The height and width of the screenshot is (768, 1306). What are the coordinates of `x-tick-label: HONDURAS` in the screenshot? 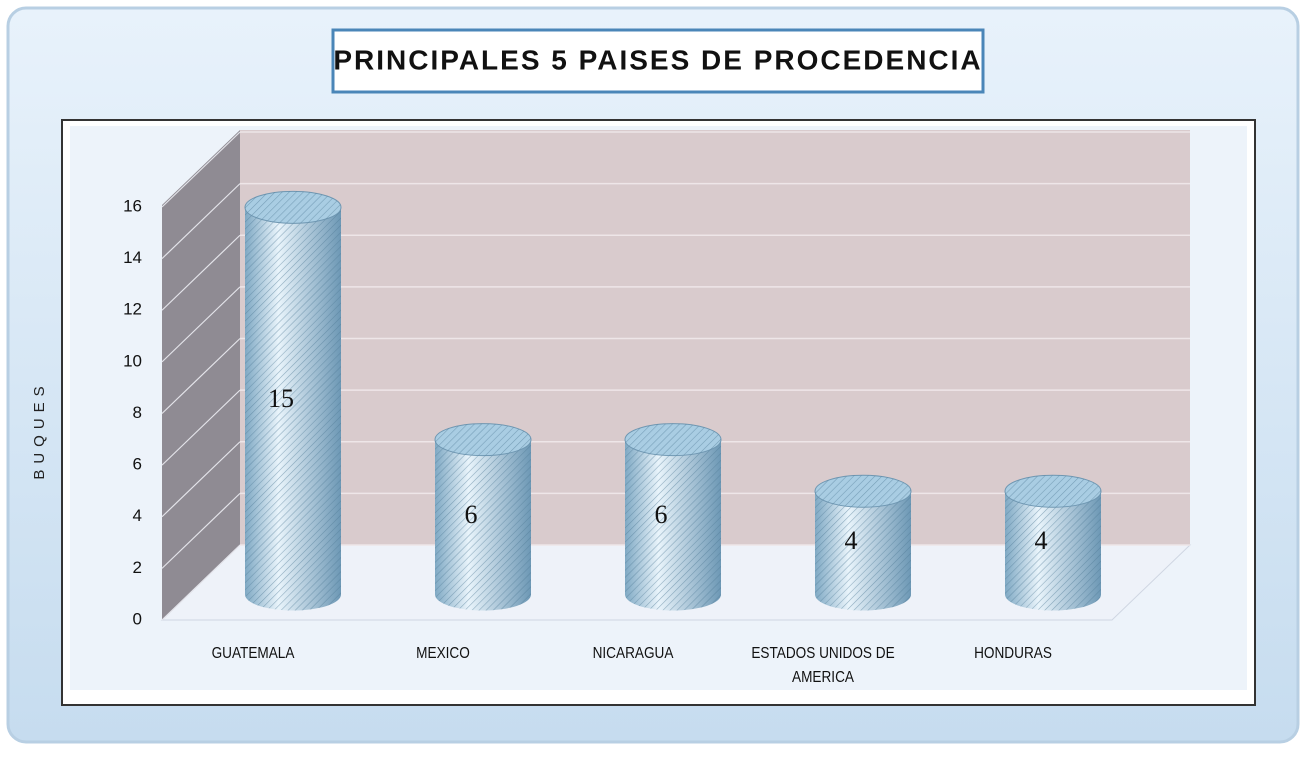 It's located at (1013, 653).